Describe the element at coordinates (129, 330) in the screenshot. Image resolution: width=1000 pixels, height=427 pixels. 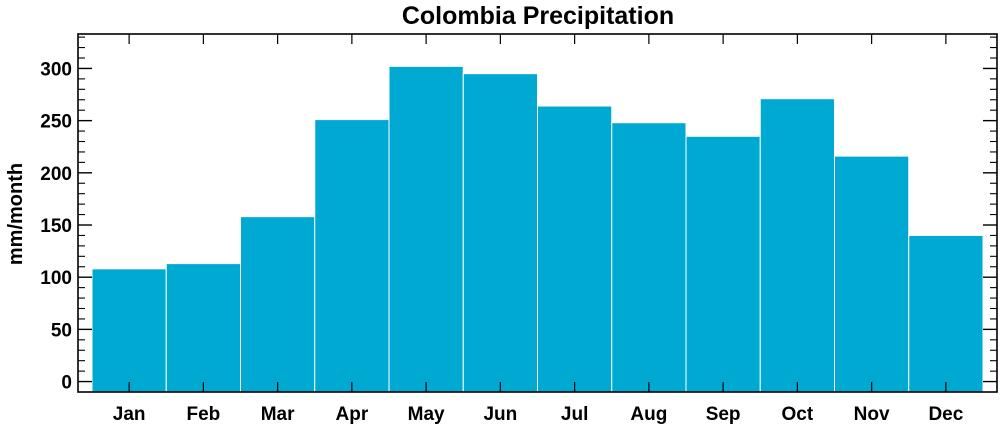
I see `bar-jan` at that location.